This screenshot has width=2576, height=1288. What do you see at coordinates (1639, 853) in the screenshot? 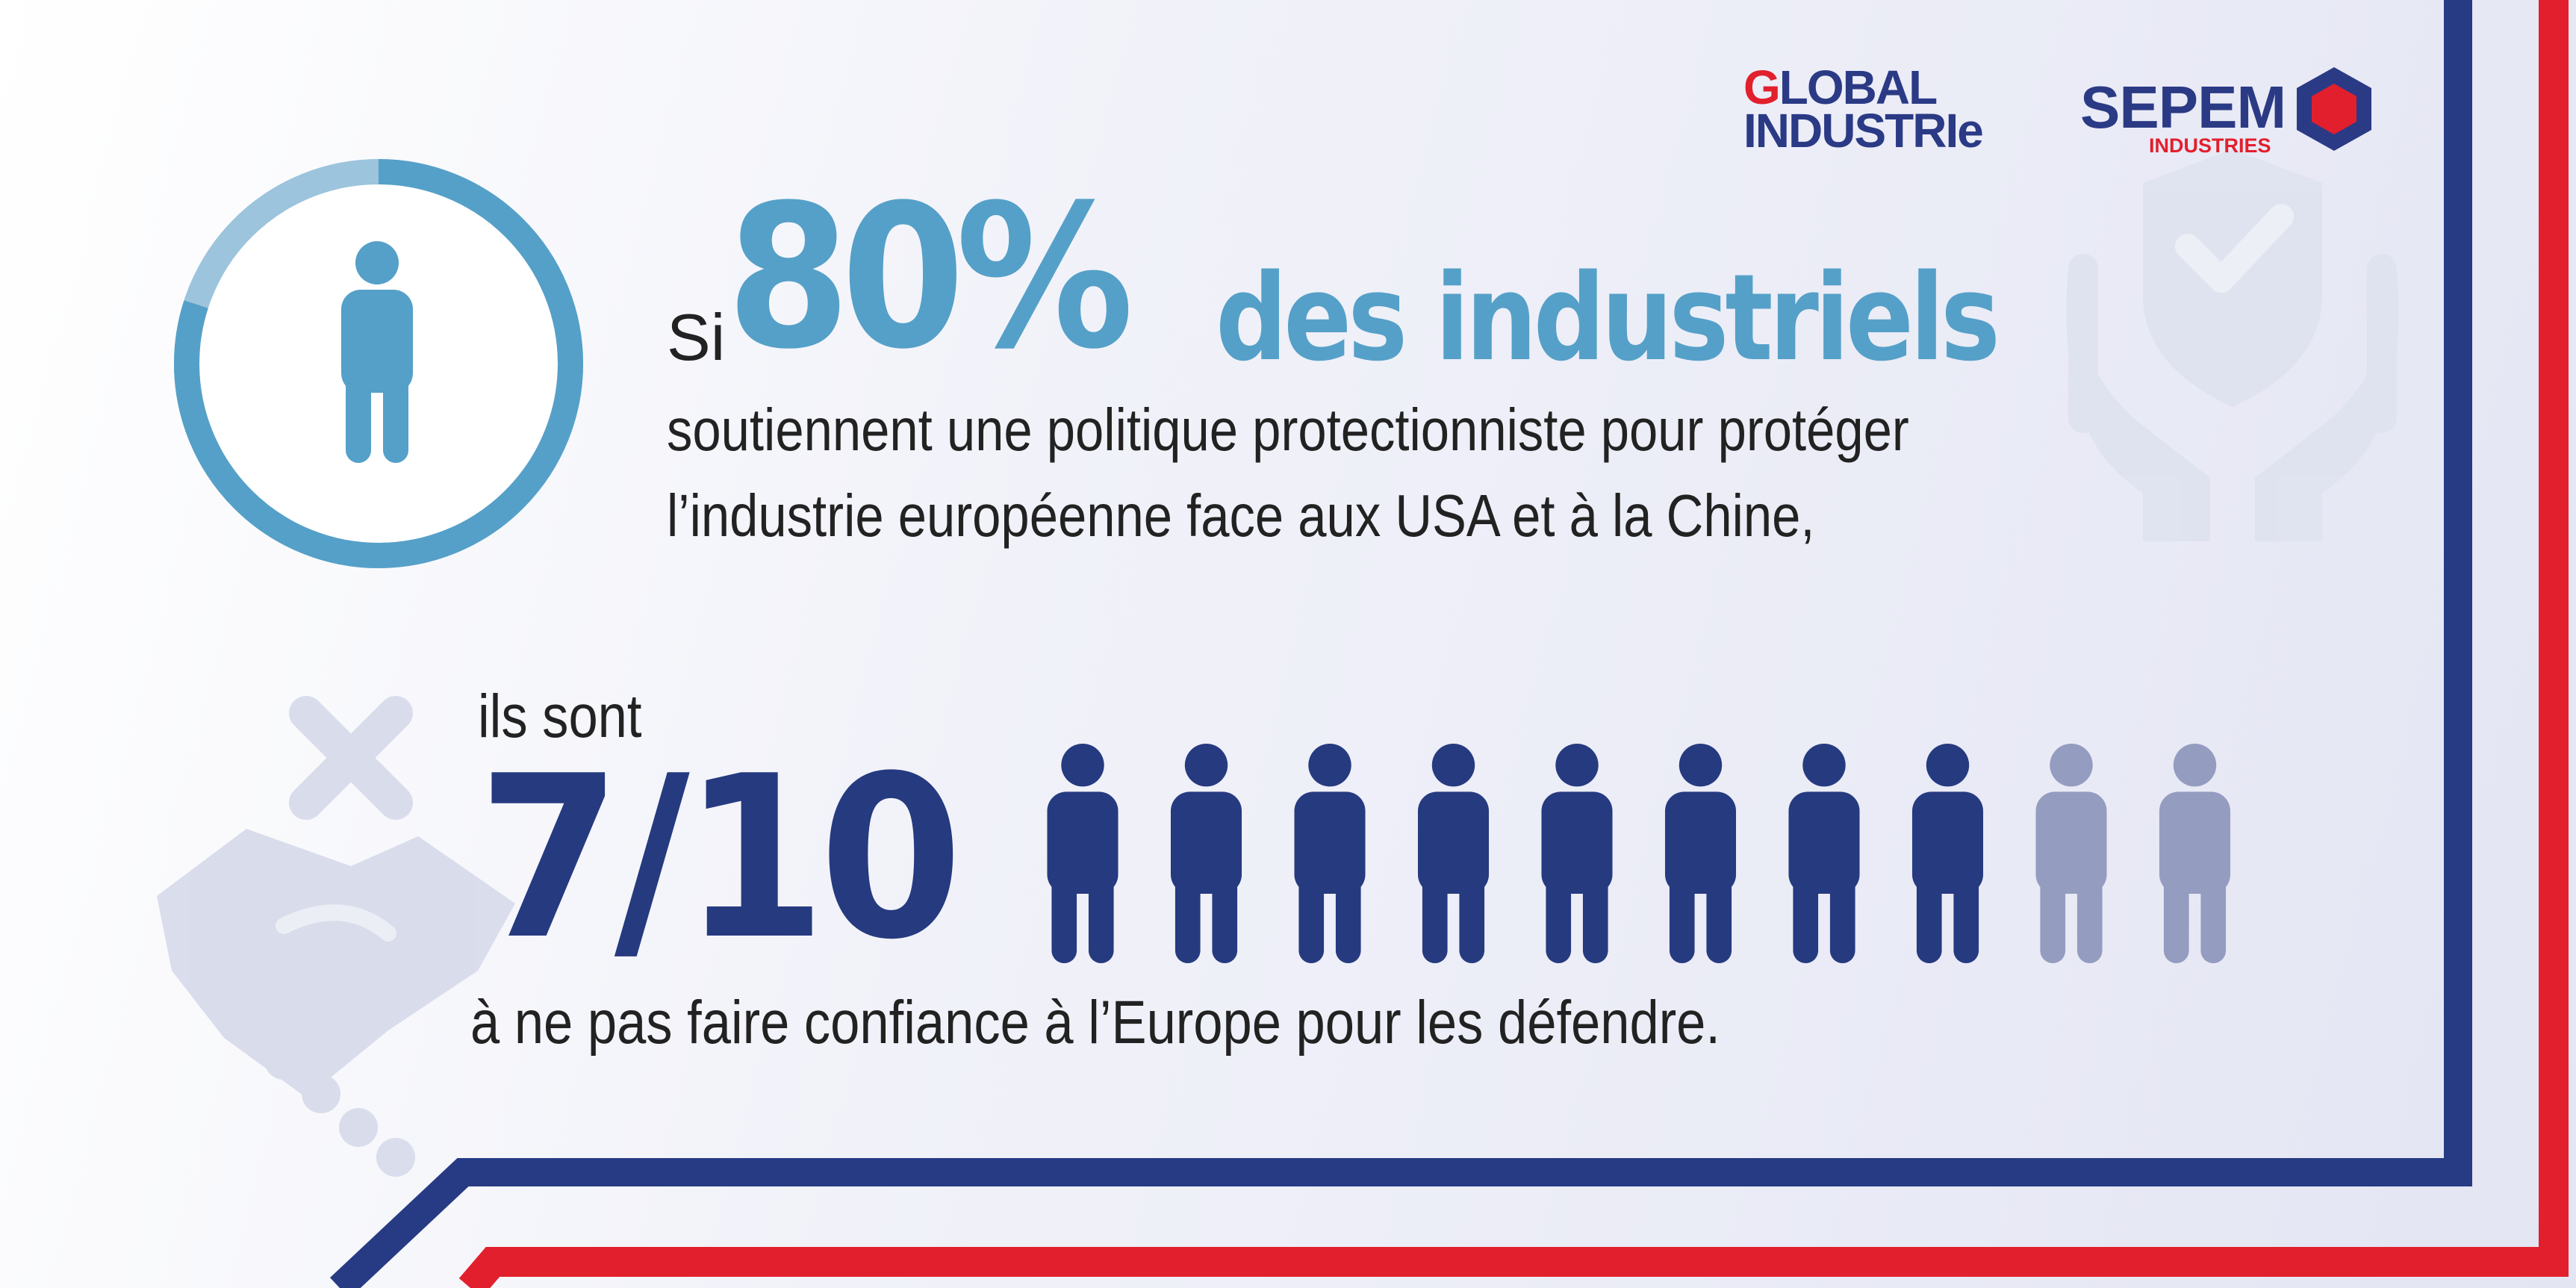
I see `people-row` at bounding box center [1639, 853].